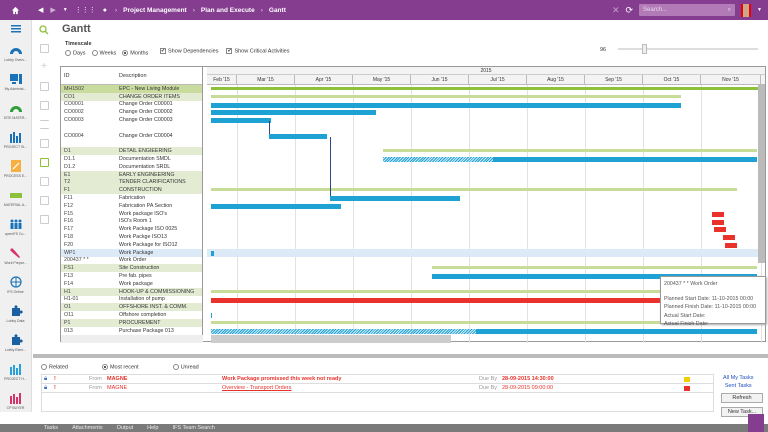 The image size is (768, 432). Describe the element at coordinates (131, 89) in the screenshot. I see `table-row: MH1502 EPC - New Living Module` at that location.